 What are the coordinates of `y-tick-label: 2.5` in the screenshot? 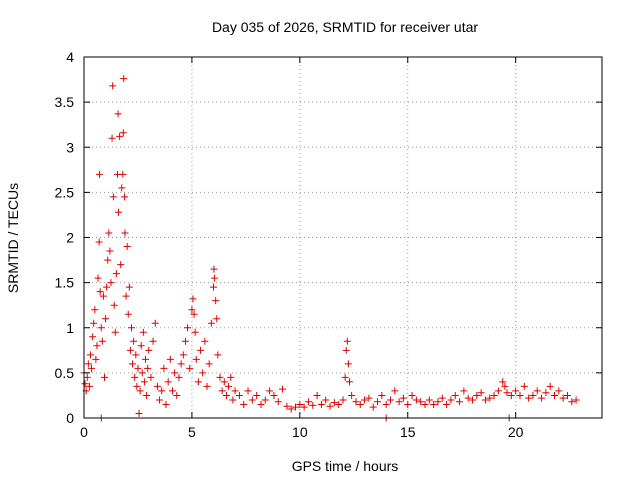 It's located at (65, 192).